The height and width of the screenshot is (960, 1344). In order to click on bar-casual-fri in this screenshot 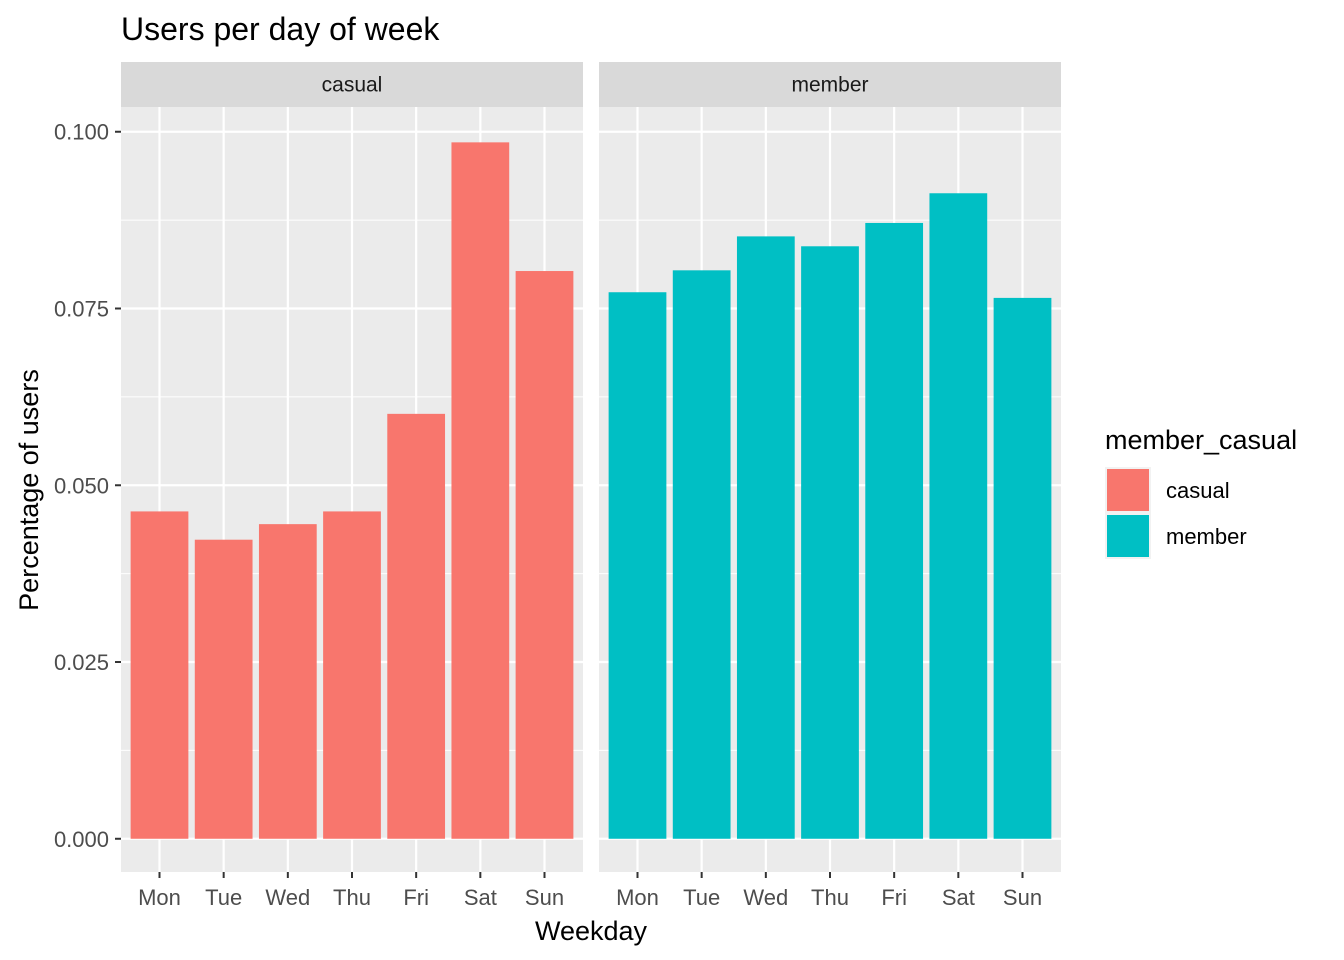, I will do `click(416, 626)`.